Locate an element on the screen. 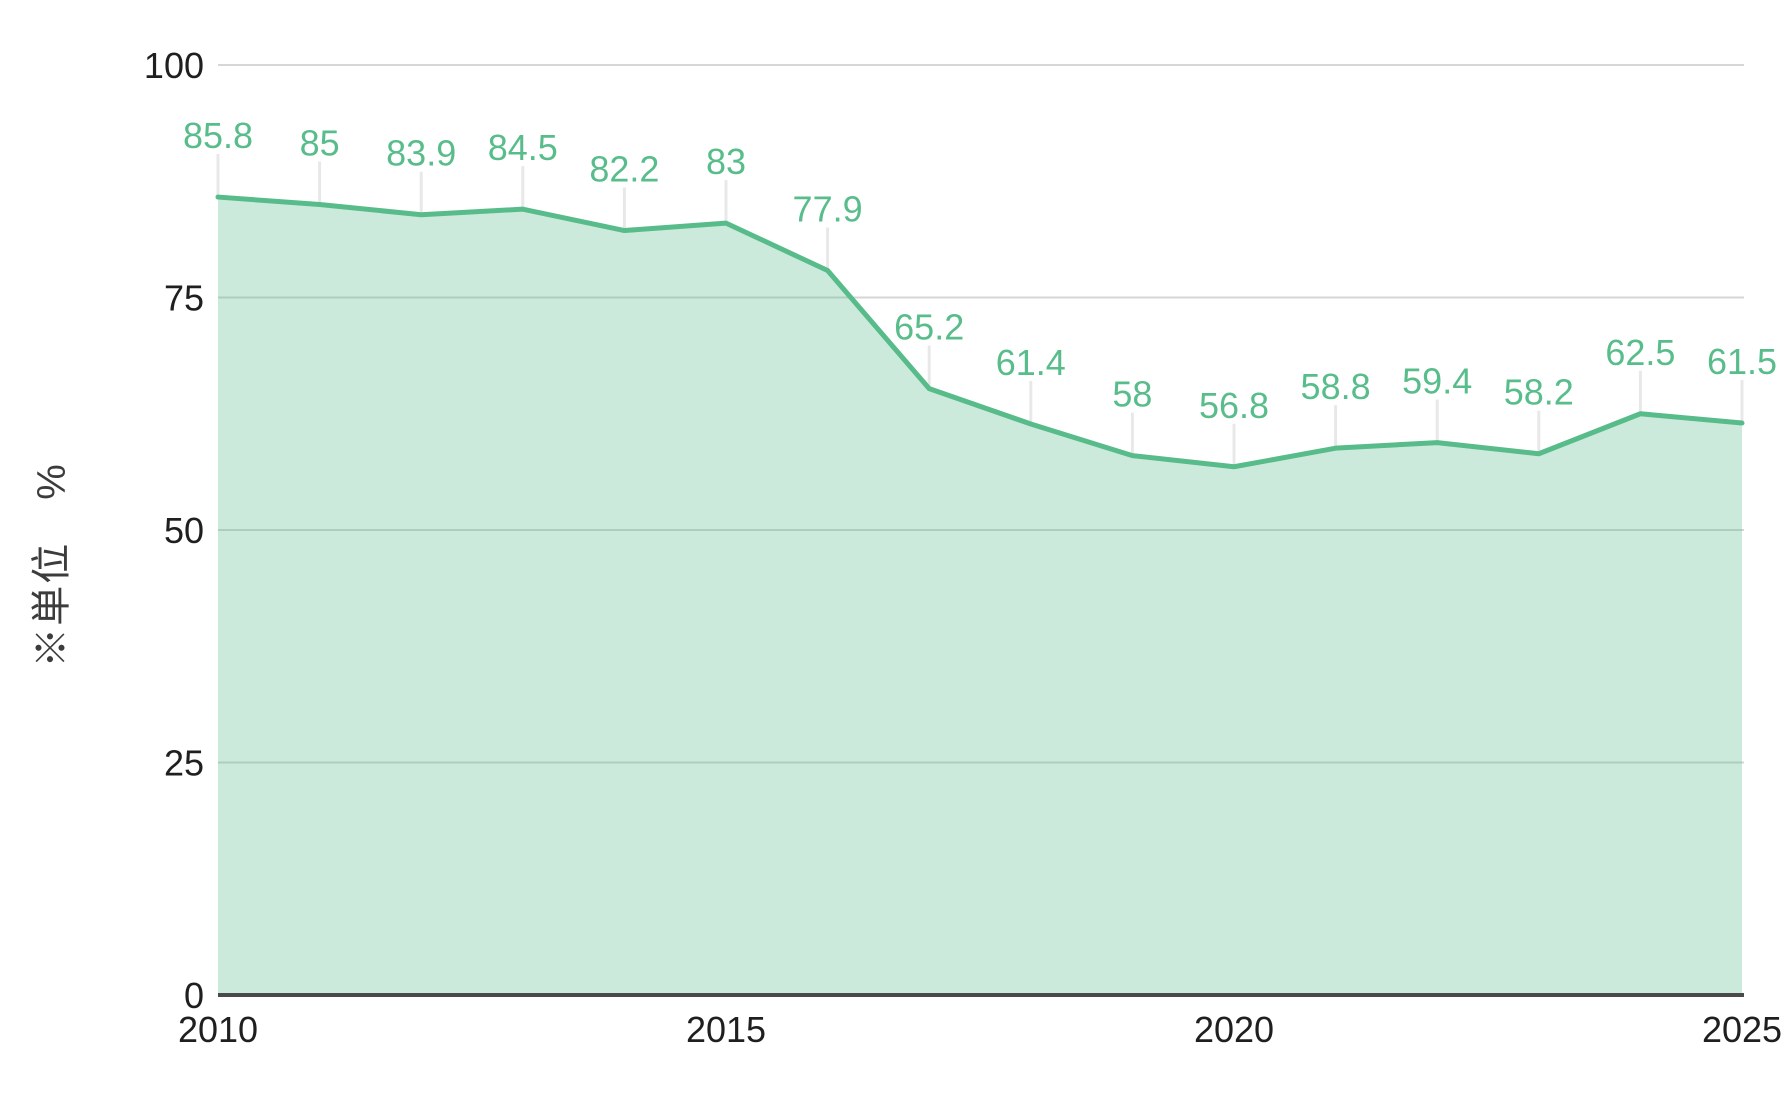 The height and width of the screenshot is (1102, 1792). data-label-2022: 59.4 is located at coordinates (1437, 381).